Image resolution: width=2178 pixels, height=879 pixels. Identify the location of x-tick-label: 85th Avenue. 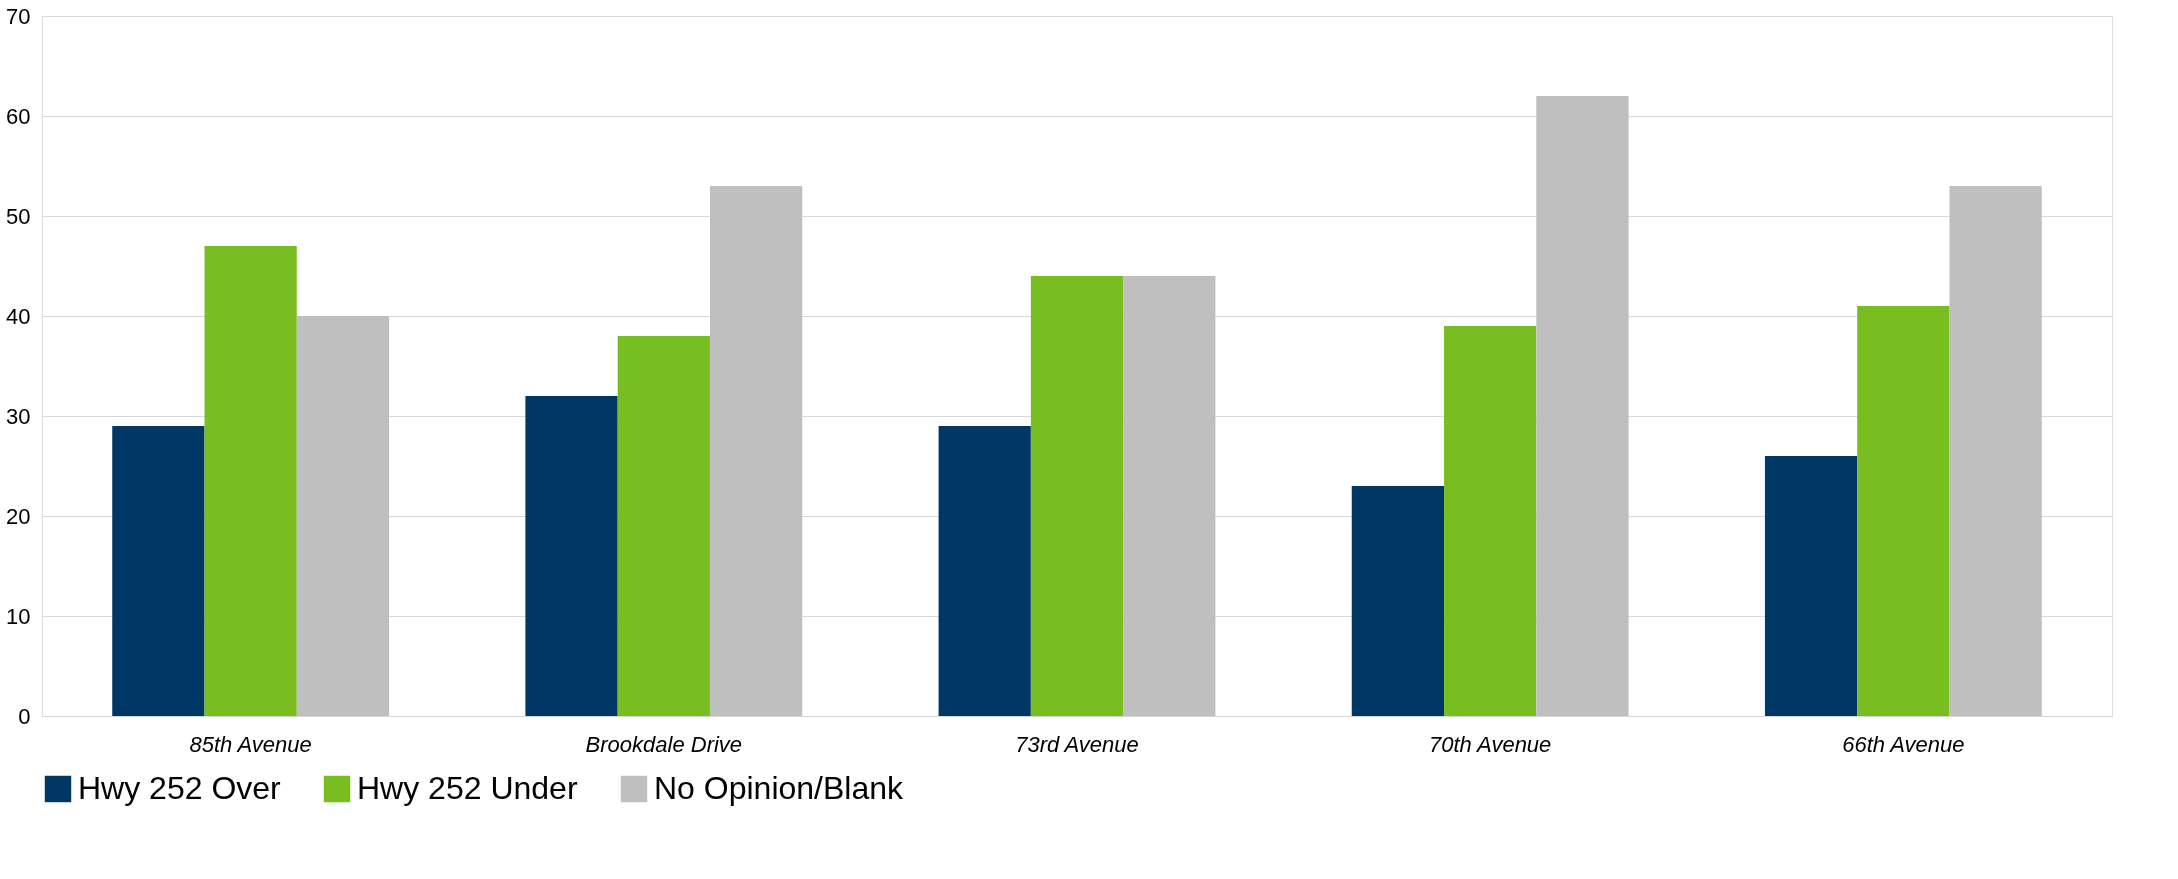
(250, 744).